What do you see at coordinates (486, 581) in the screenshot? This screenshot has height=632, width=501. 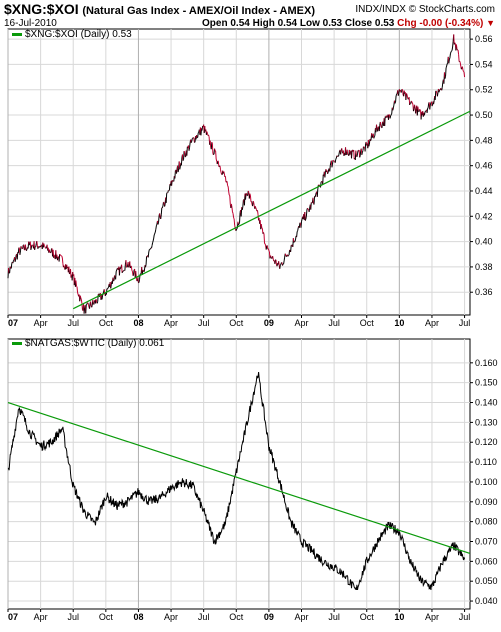 I see `y-tick-label: 0.050` at bounding box center [486, 581].